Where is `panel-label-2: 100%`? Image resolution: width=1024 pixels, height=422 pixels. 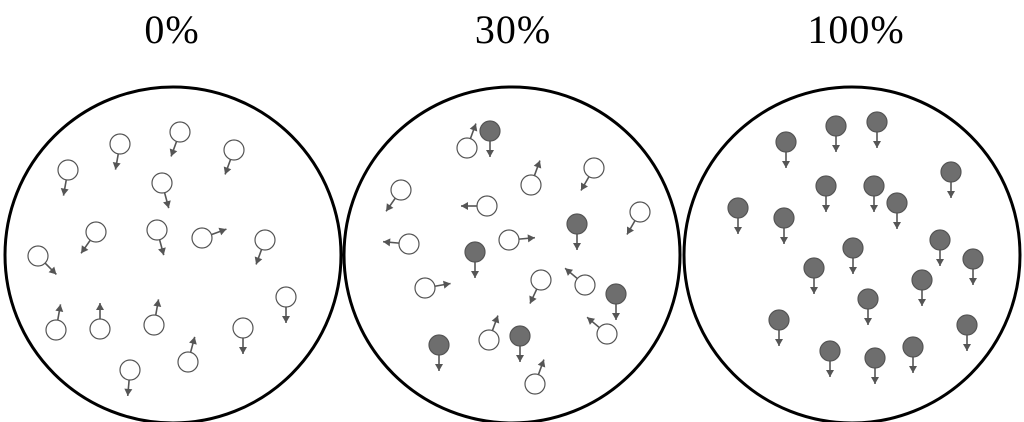 panel-label-2: 100% is located at coordinates (856, 29).